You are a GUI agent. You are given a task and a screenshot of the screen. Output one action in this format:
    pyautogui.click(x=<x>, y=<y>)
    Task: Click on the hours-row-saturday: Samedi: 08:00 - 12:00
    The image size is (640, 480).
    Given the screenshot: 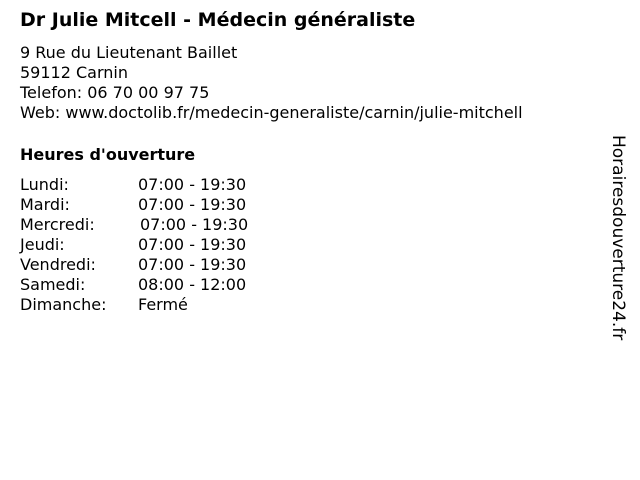 What is the action you would take?
    pyautogui.click(x=133, y=285)
    